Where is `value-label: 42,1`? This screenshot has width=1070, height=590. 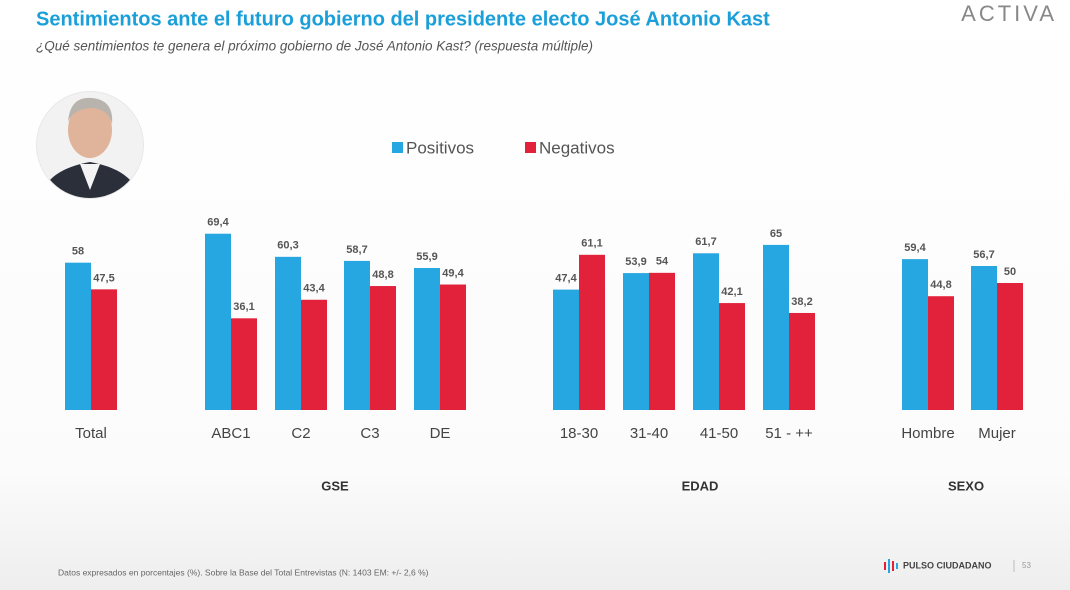 value-label: 42,1 is located at coordinates (731, 292).